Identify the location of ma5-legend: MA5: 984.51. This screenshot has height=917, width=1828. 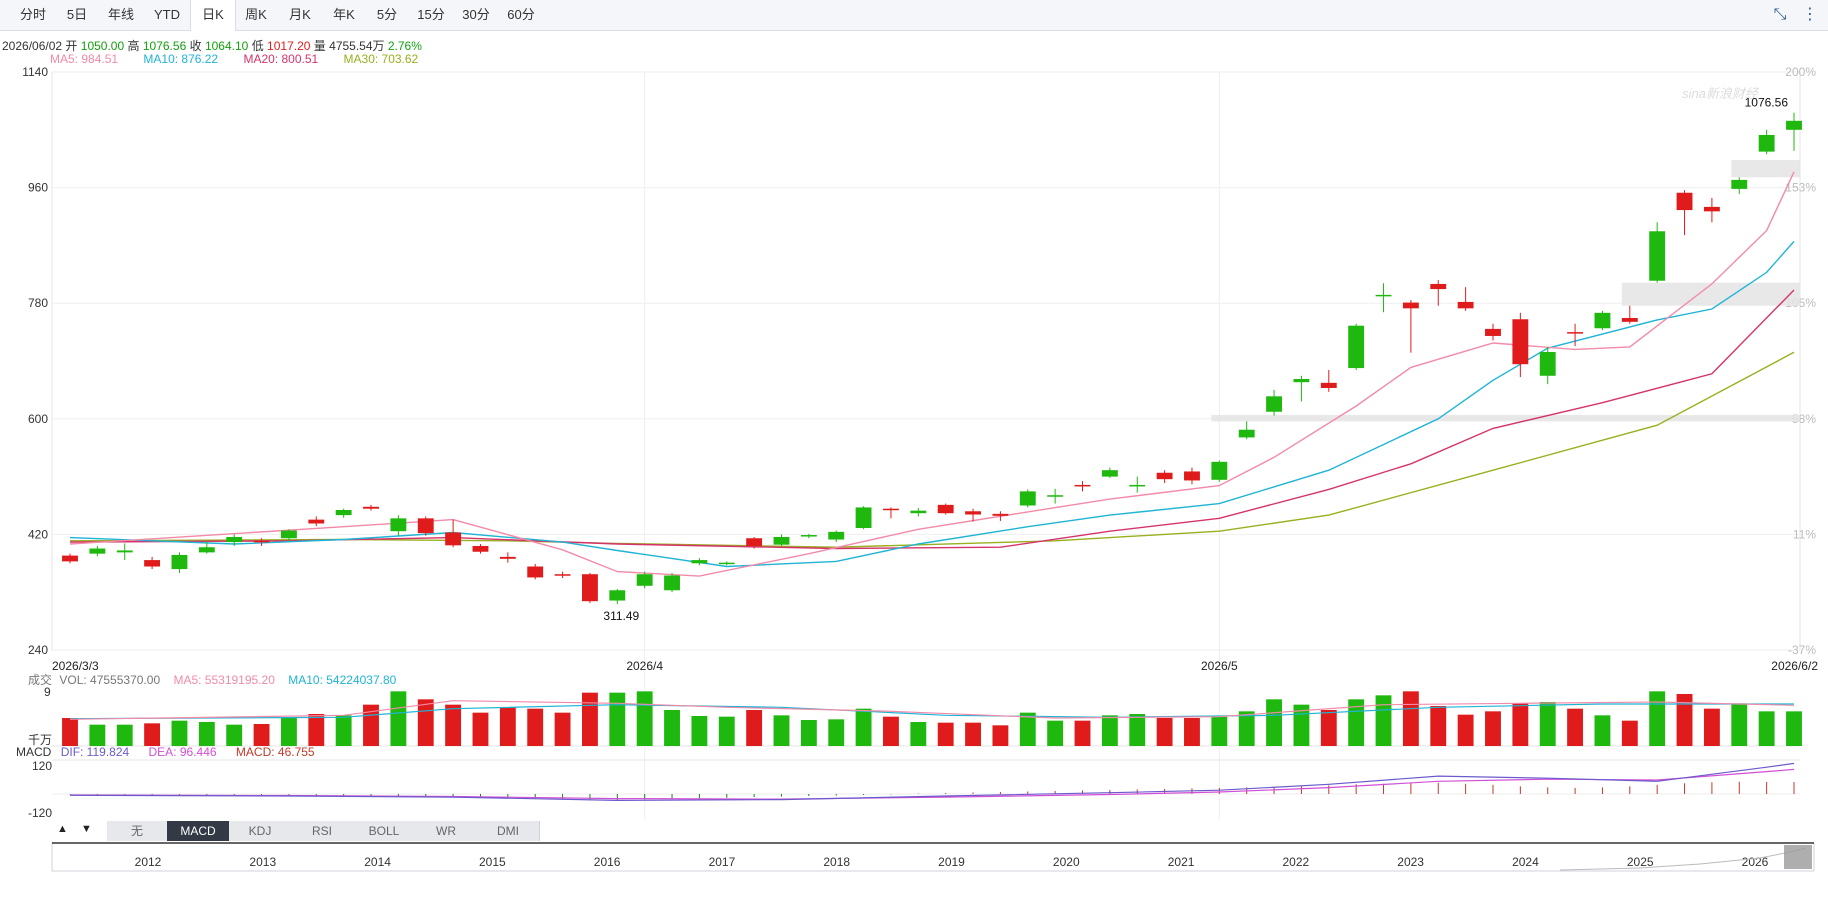
(84, 59).